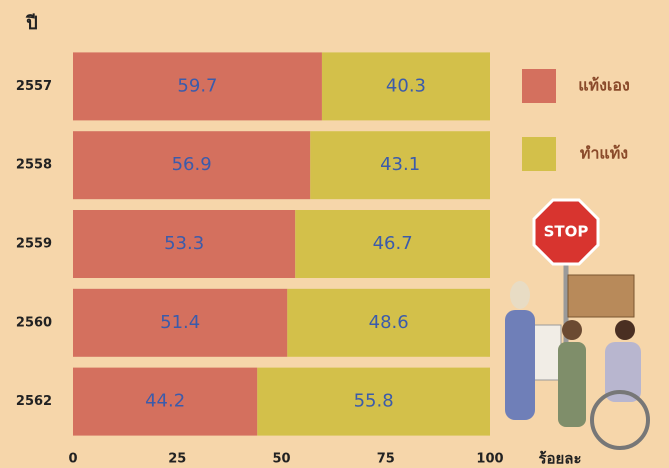  Describe the element at coordinates (34, 86) in the screenshot. I see `y-tick-label: 2557` at that location.